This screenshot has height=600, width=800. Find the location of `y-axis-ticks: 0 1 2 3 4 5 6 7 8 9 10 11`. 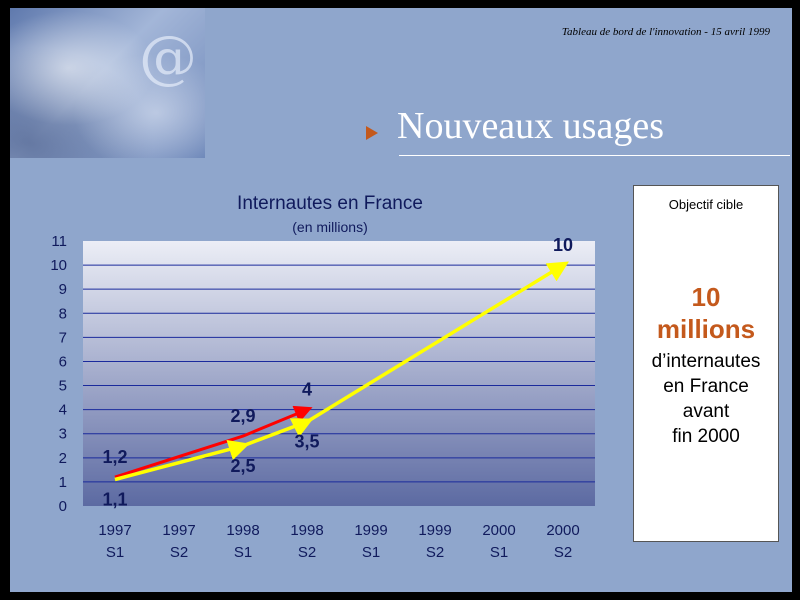

y-axis-ticks: 0 1 2 3 4 5 6 7 8 9 10 11 is located at coordinates (58, 374).